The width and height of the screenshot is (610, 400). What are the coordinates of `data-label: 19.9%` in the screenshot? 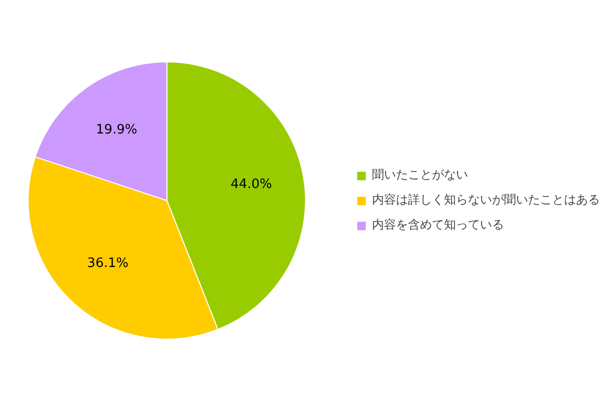 It's located at (117, 130).